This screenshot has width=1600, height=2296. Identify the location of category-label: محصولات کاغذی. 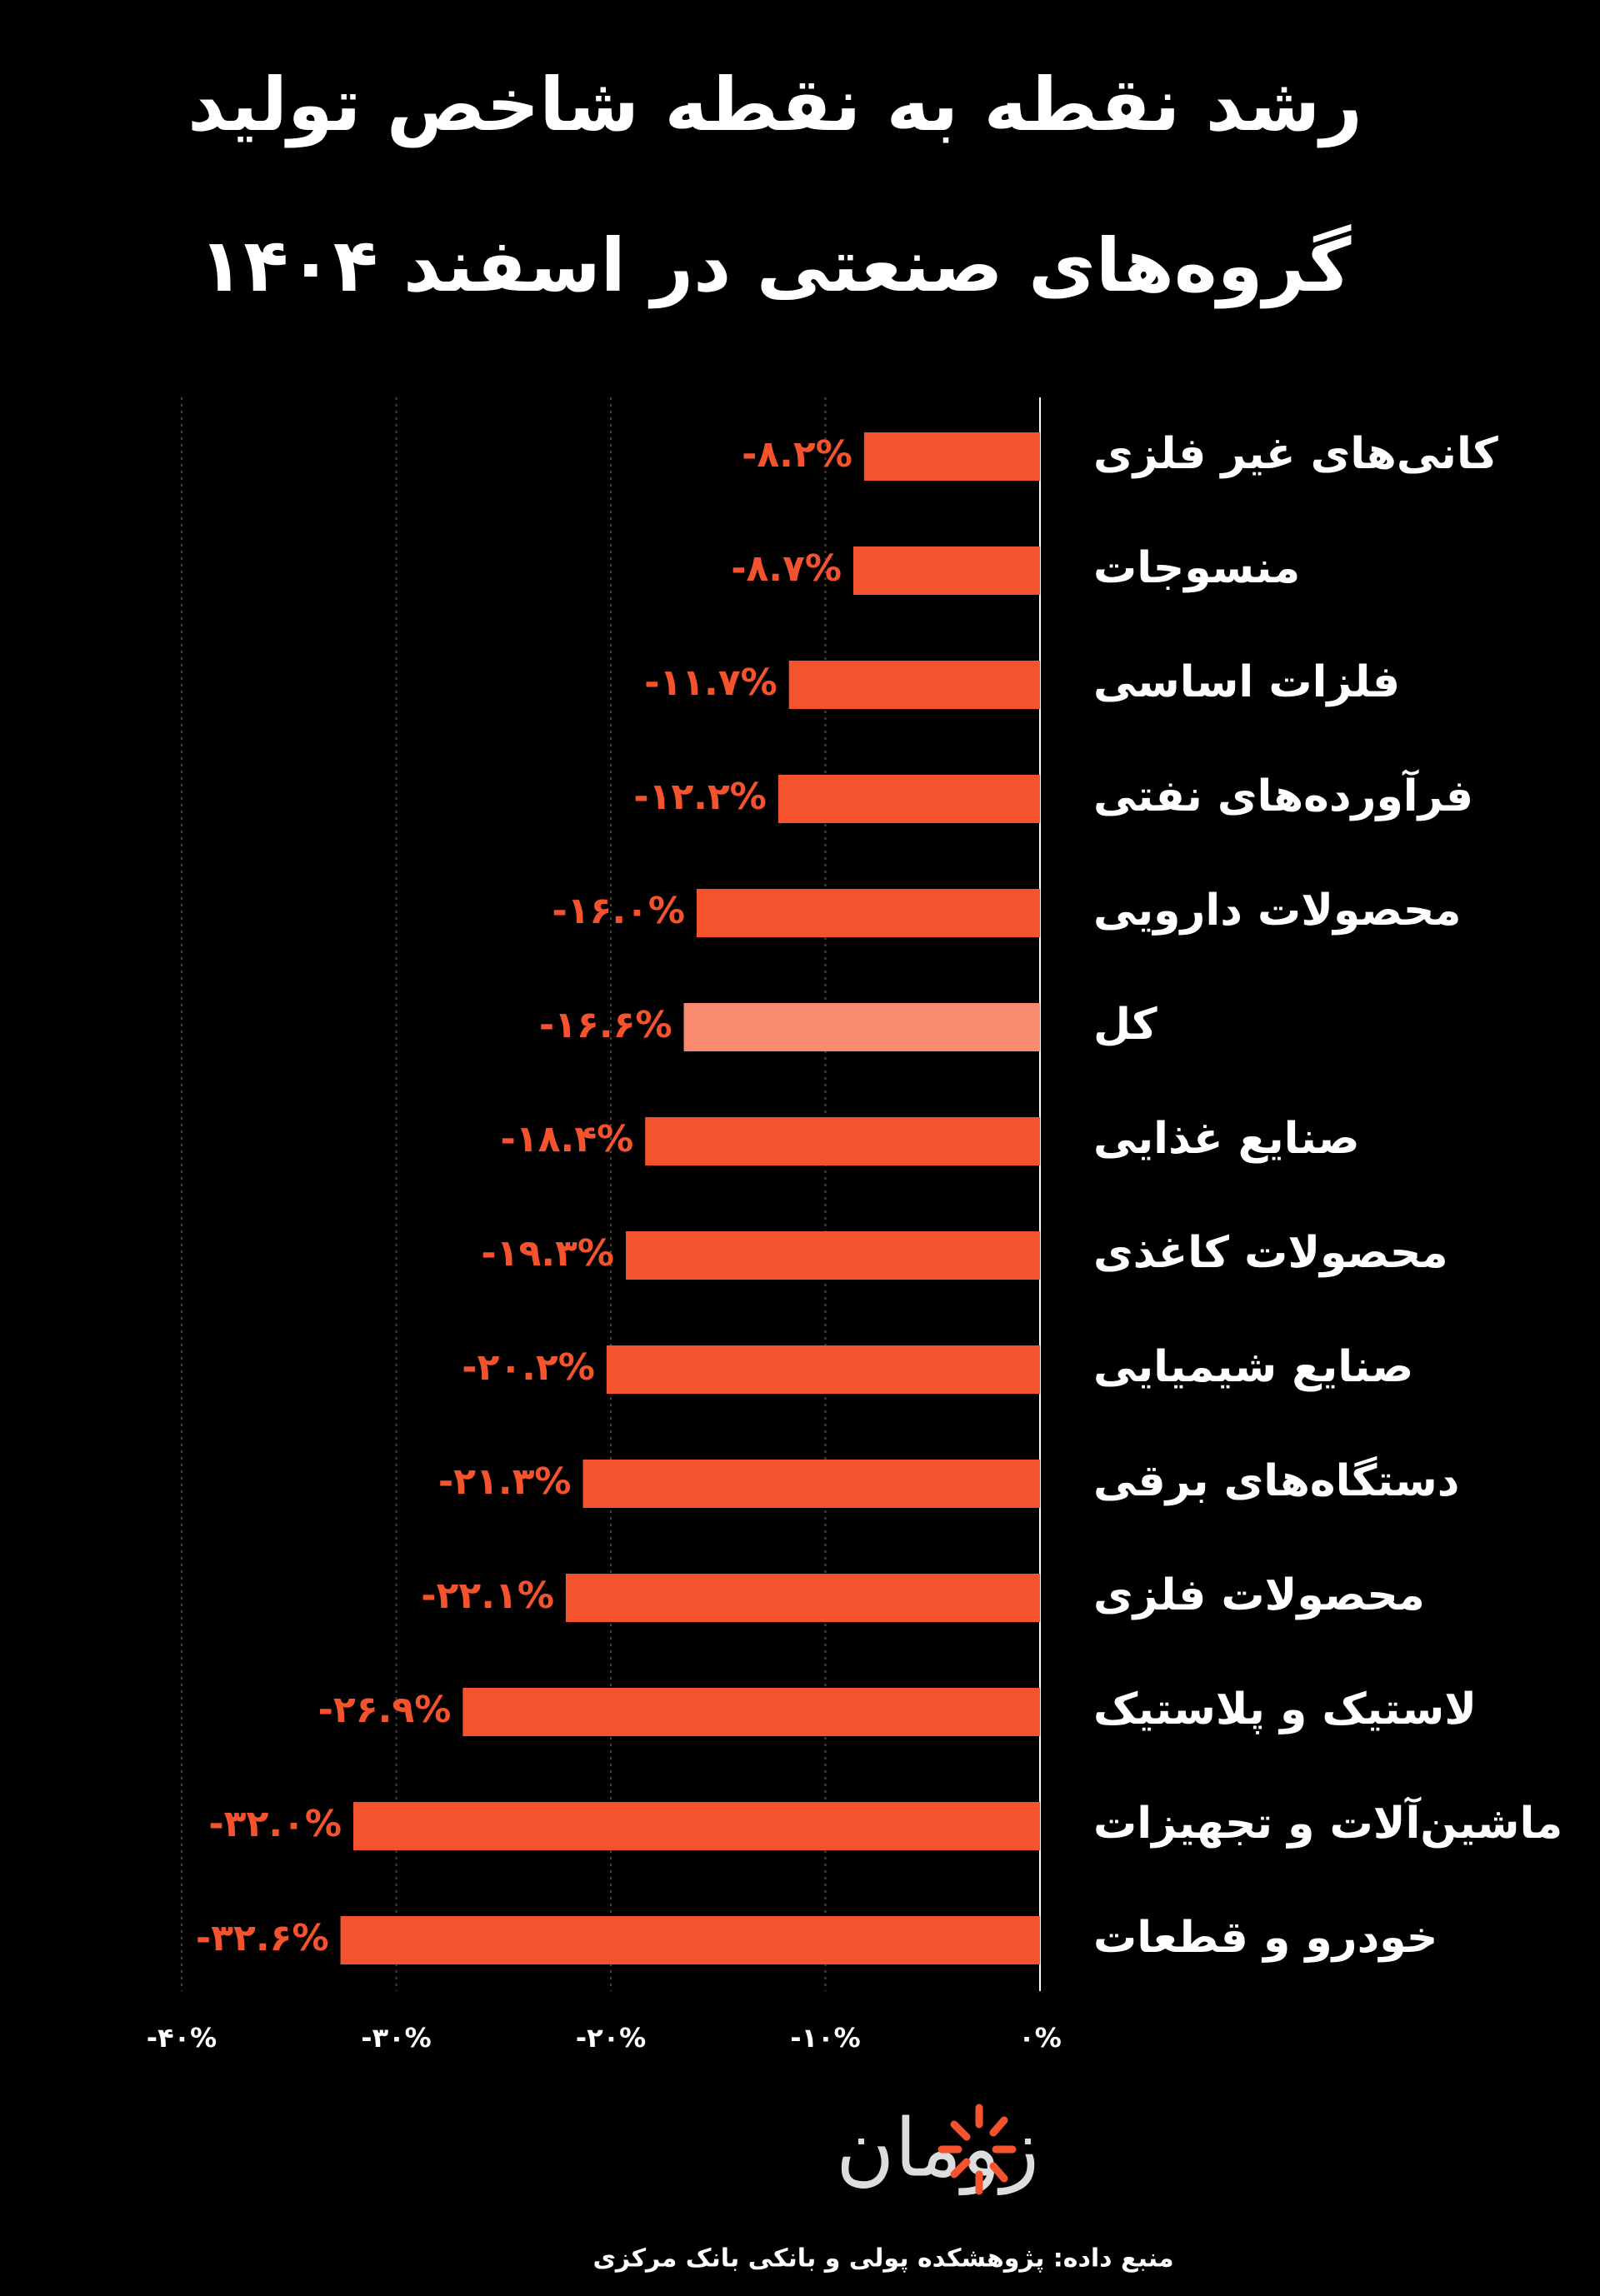
(1270, 1253).